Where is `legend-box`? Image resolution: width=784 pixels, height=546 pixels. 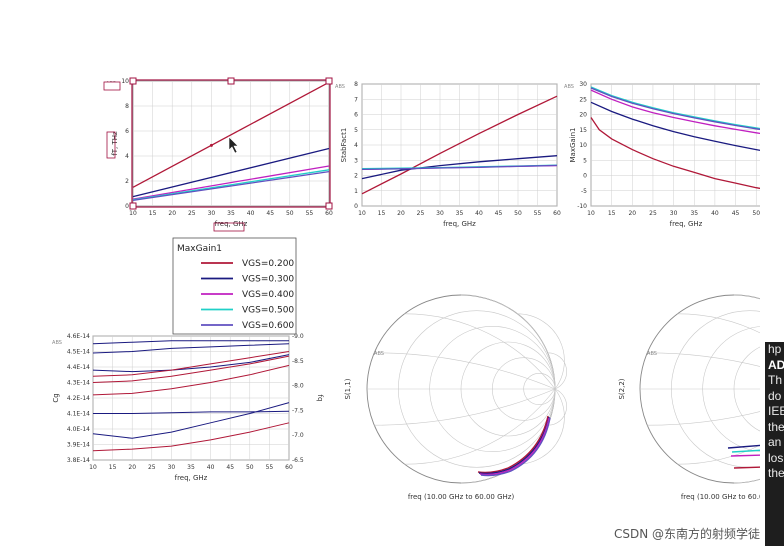
legend-box is located at coordinates (234, 286).